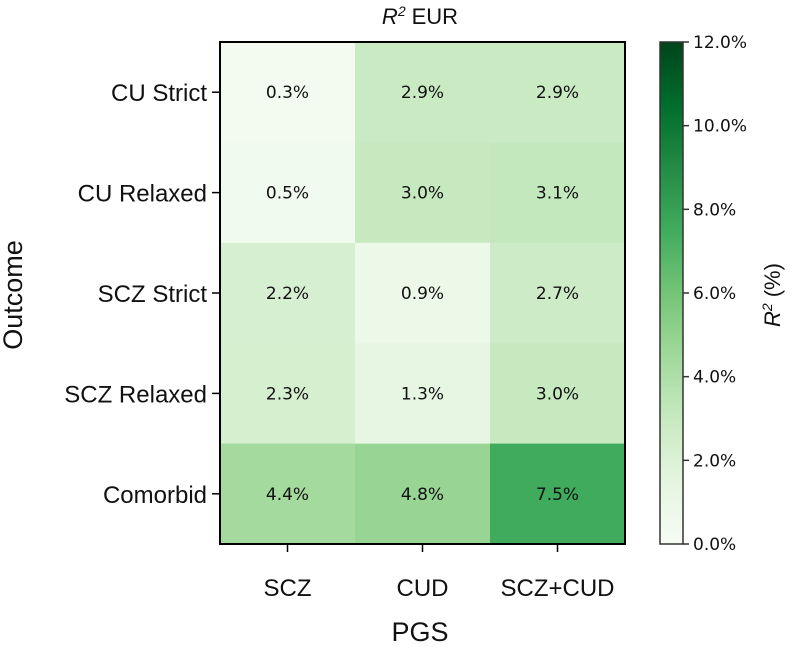  I want to click on chart-title: R2 EUR, so click(420, 16).